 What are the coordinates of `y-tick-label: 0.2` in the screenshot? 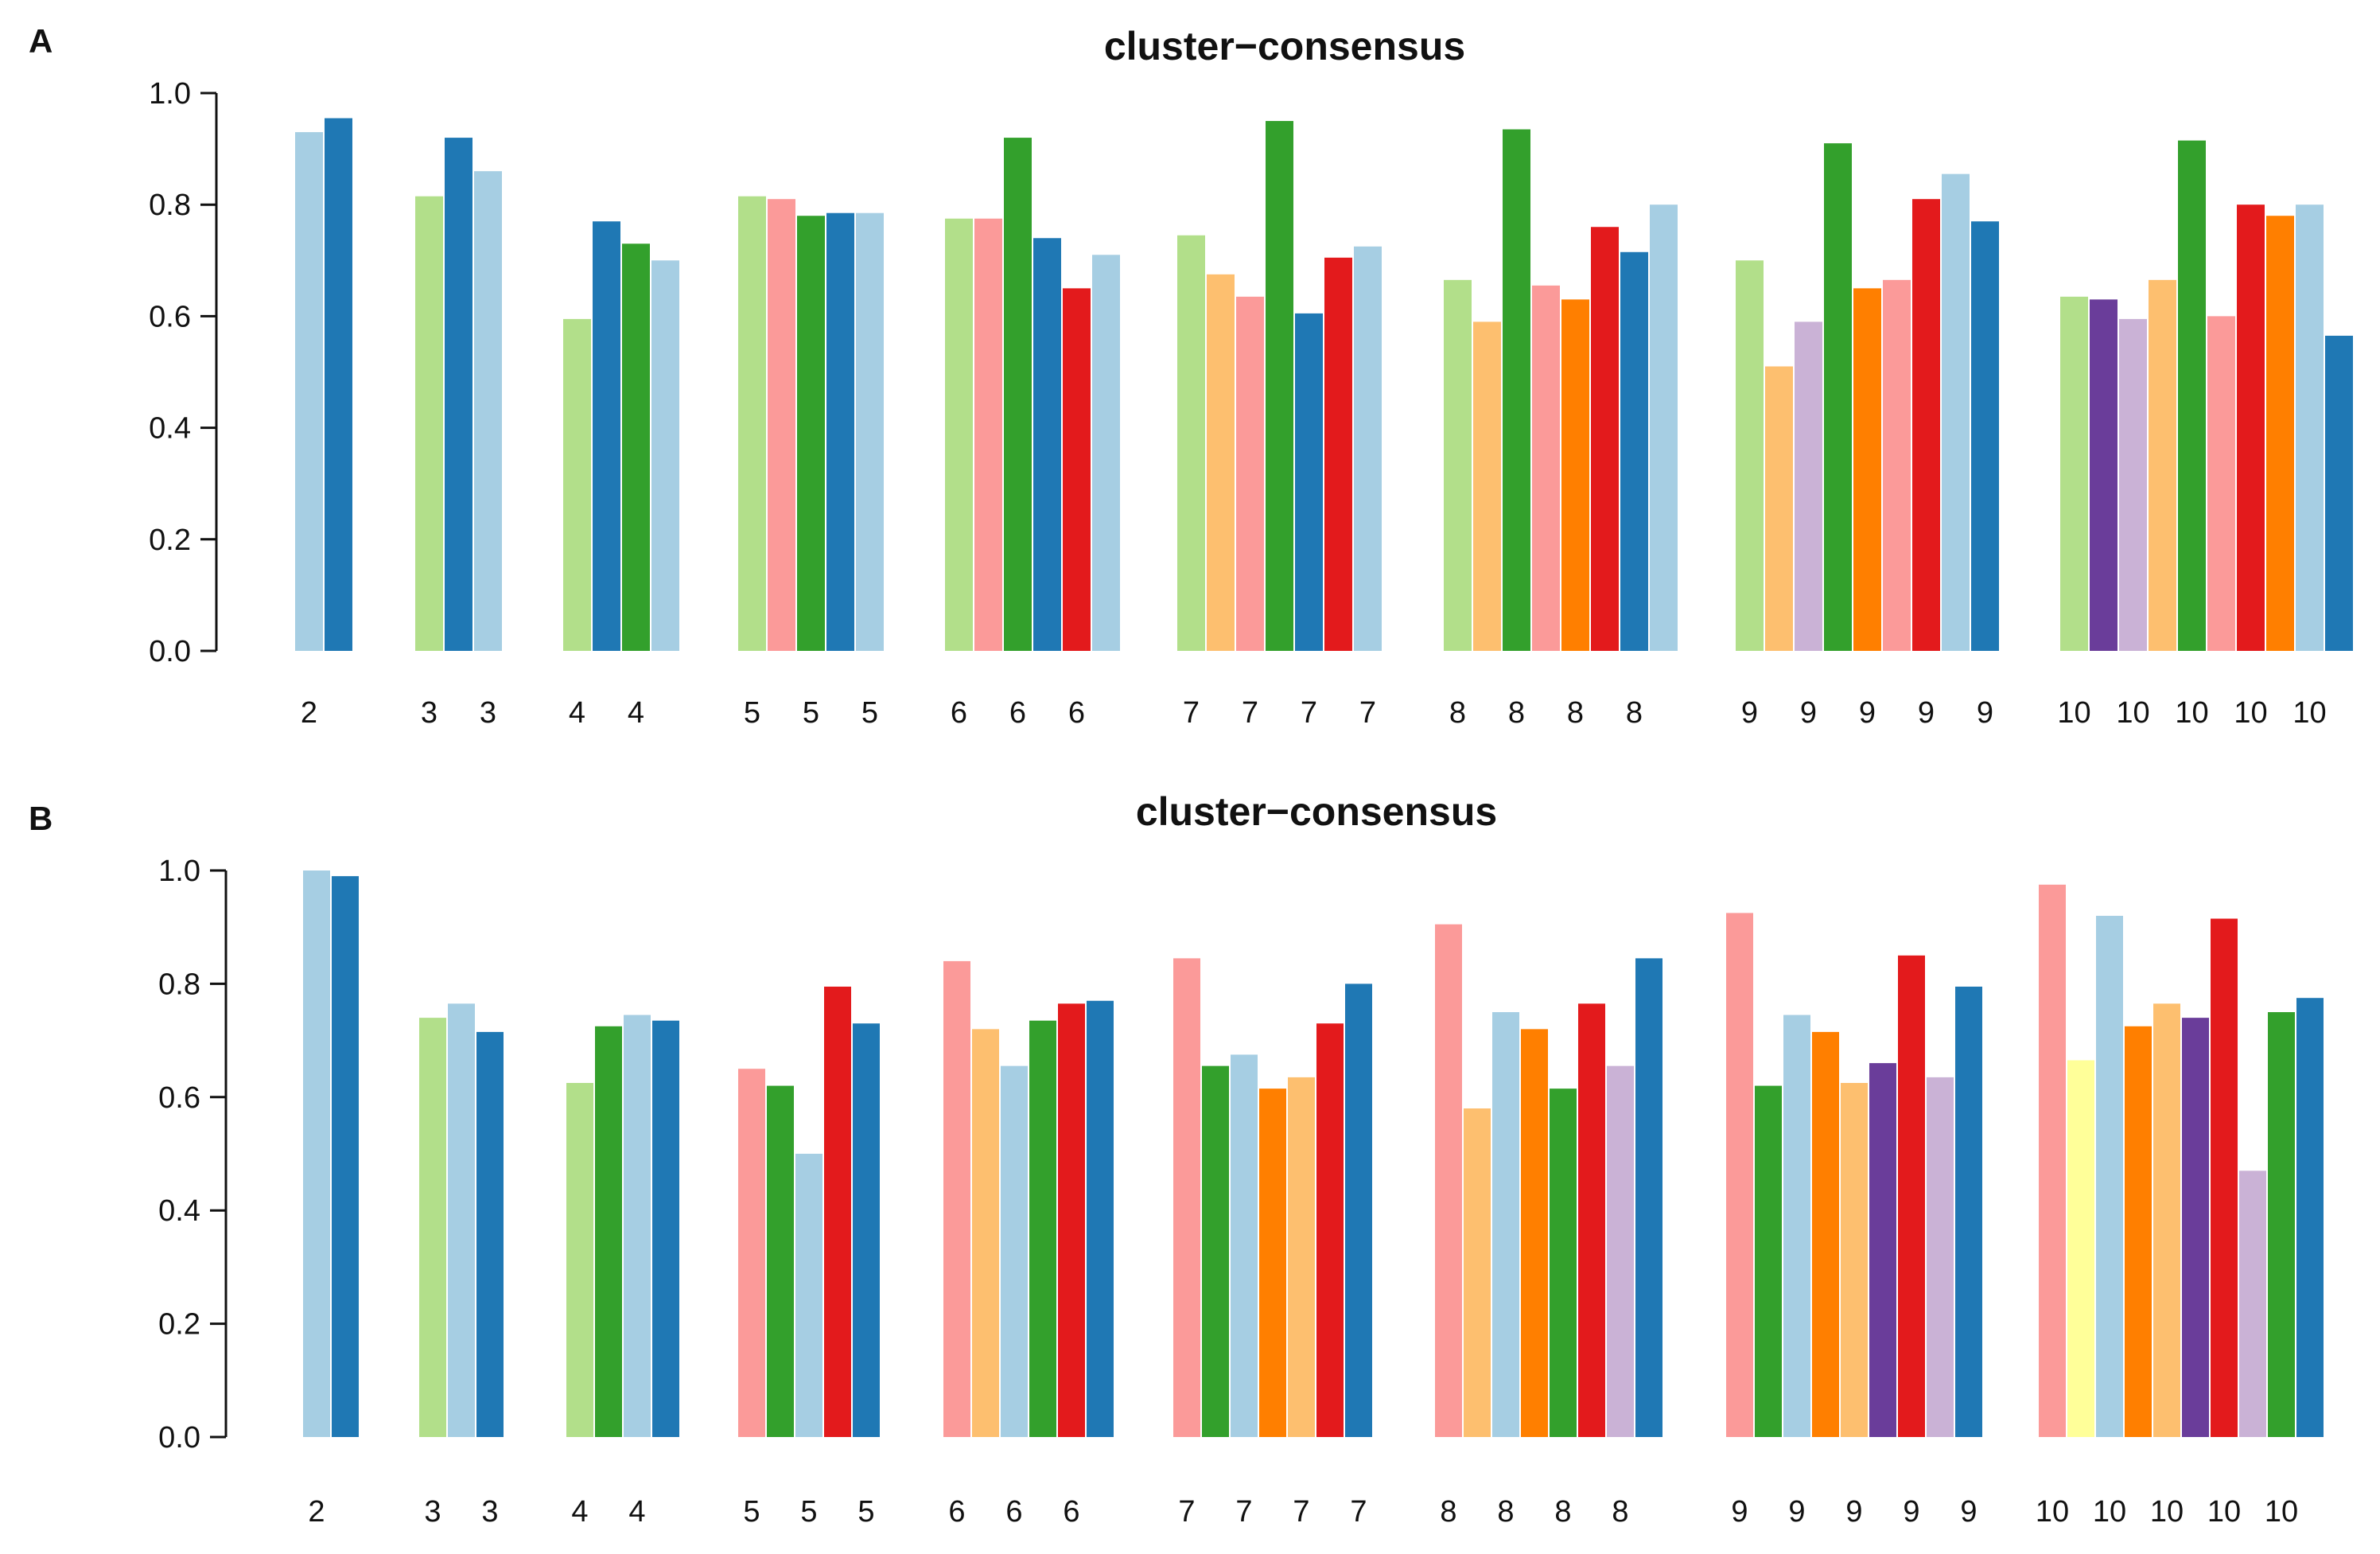 It's located at (179, 1325).